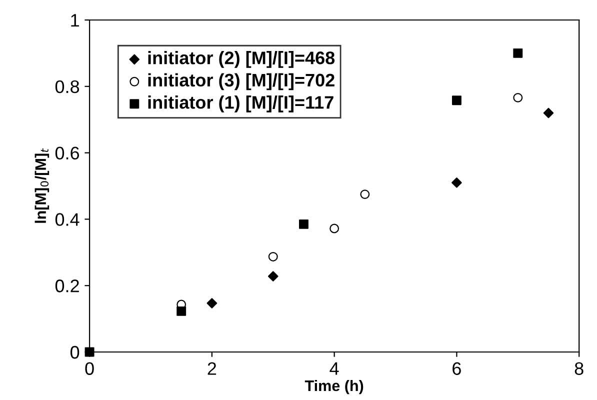 This screenshot has height=400, width=597. I want to click on x-tick-label: 4, so click(334, 368).